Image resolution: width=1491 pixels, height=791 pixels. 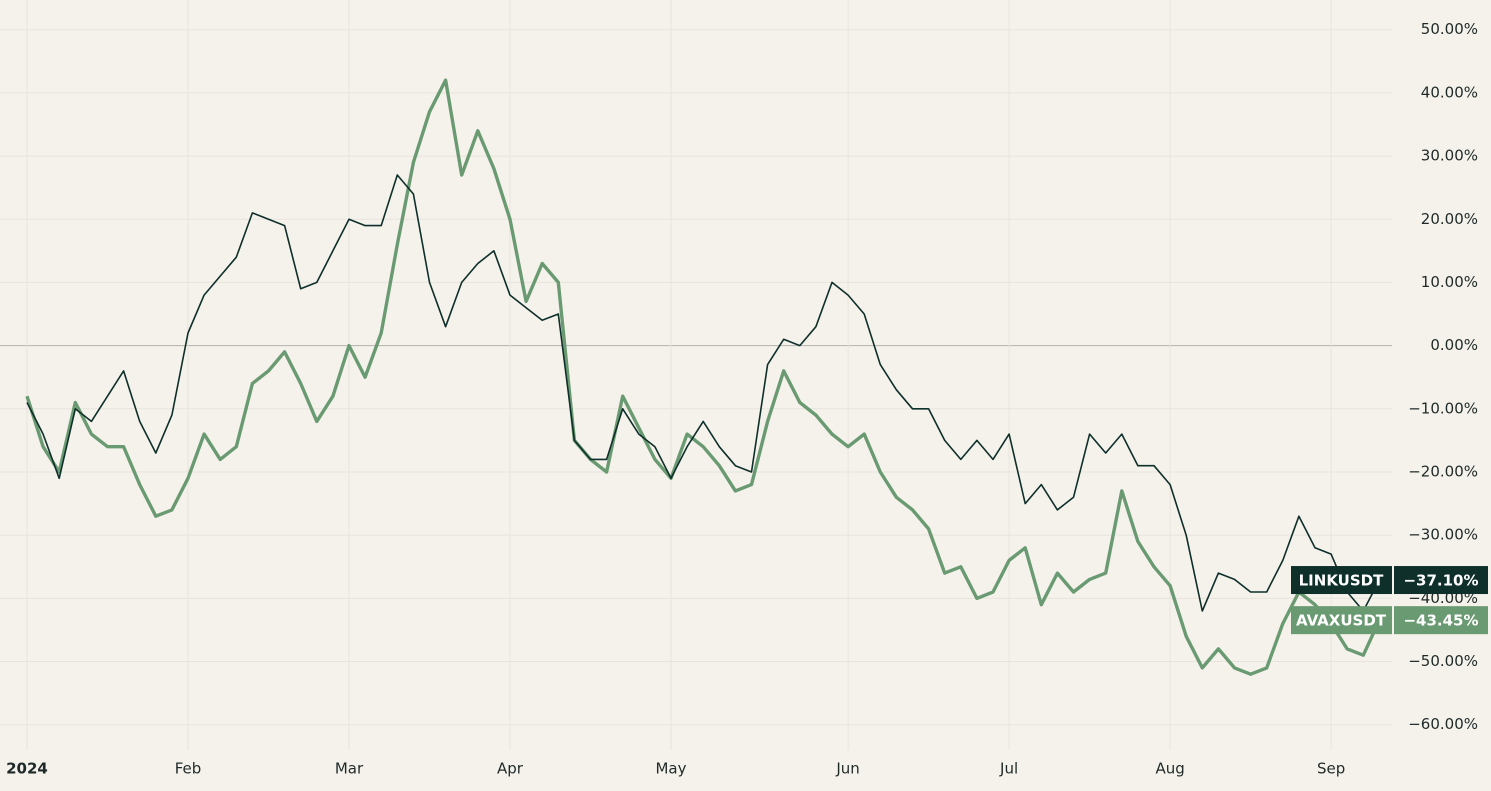 What do you see at coordinates (1449, 29) in the screenshot?
I see `y-tick-label: 50.00%` at bounding box center [1449, 29].